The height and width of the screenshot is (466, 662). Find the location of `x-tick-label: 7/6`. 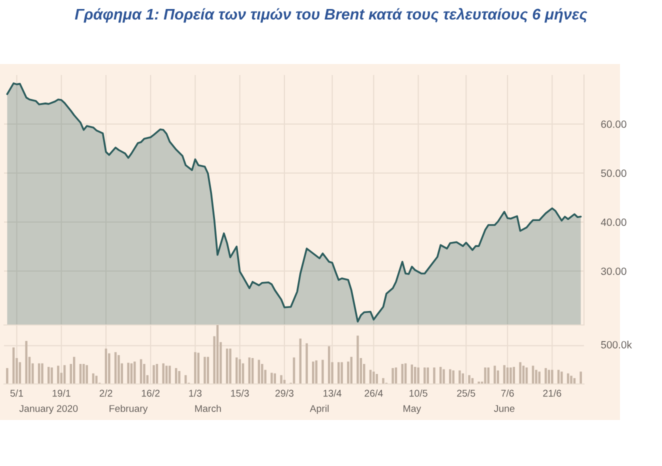

x-tick-label: 7/6 is located at coordinates (507, 393).